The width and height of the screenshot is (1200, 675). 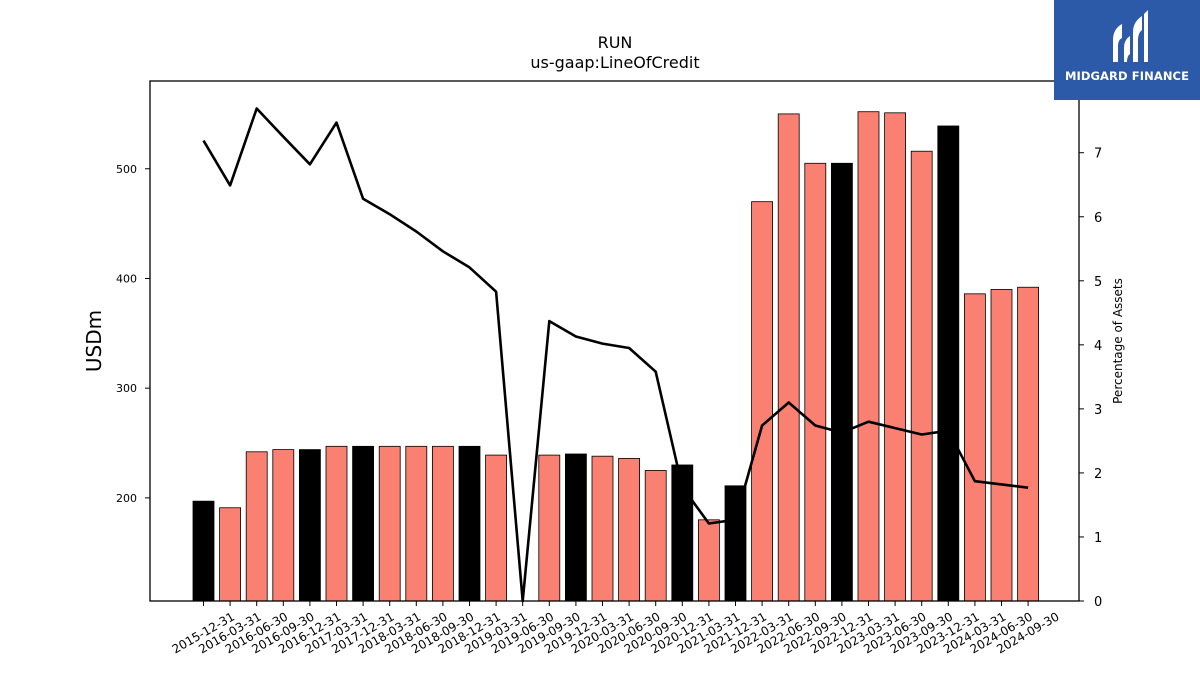 I want to click on y2-tick-label: 0, so click(x=1098, y=602).